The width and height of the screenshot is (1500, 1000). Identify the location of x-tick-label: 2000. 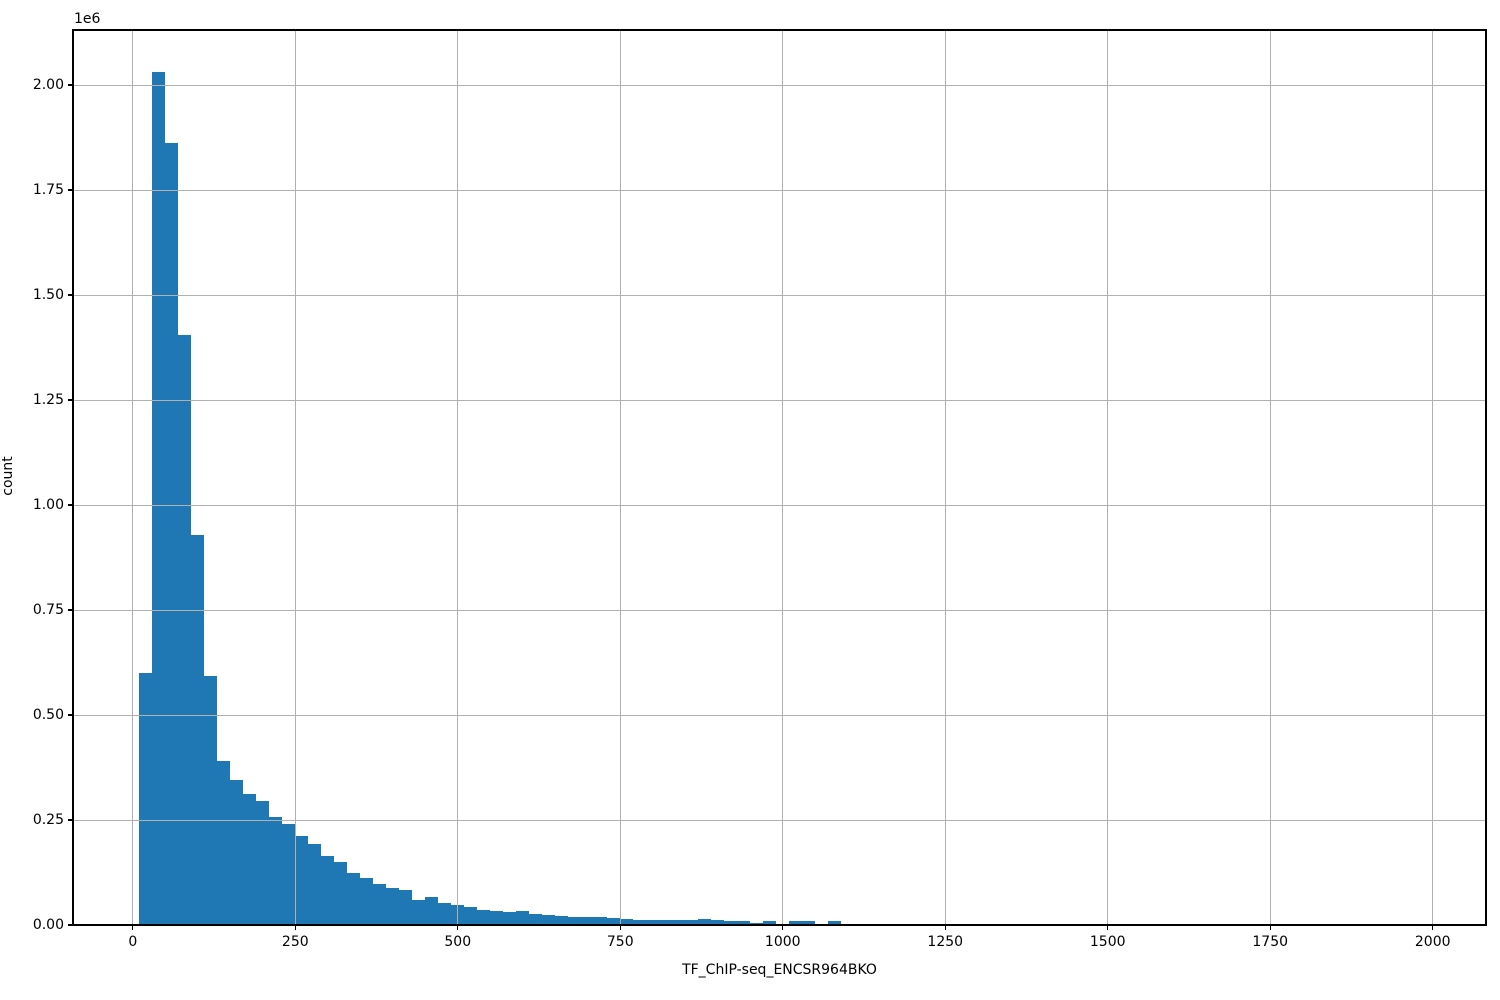
(1432, 942).